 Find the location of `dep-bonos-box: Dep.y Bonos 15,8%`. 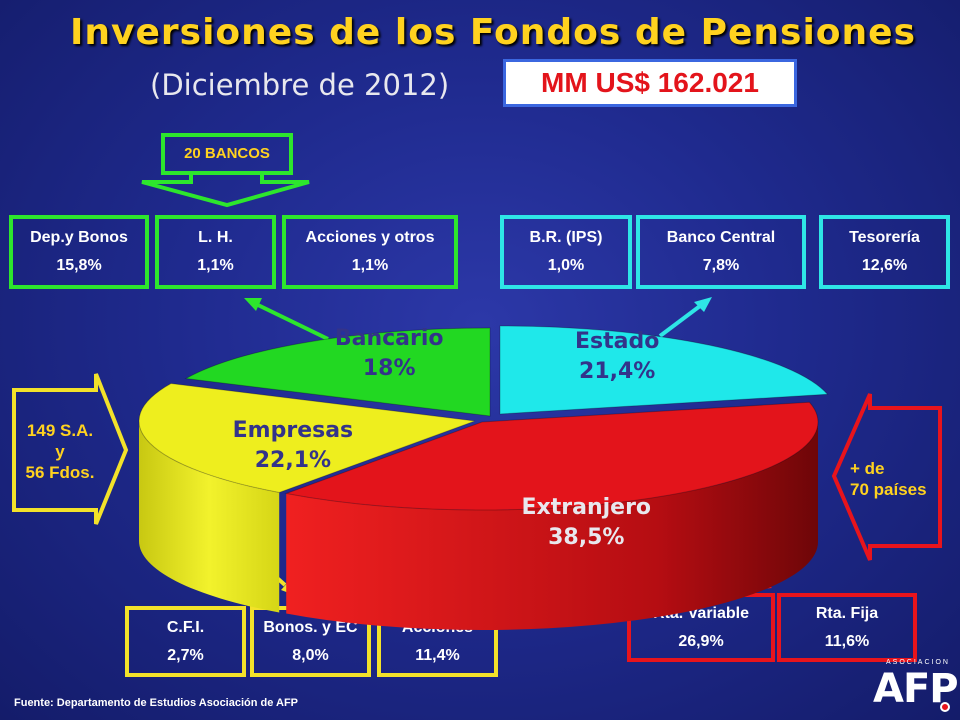

dep-bonos-box: Dep.y Bonos 15,8% is located at coordinates (79, 252).